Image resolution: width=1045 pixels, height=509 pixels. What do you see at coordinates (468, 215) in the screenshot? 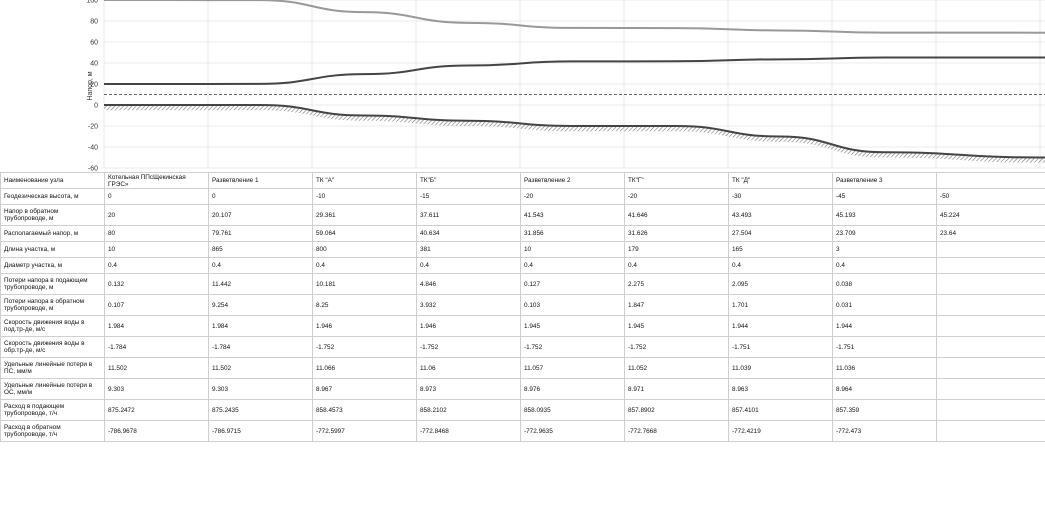
I see `value-cell: 37.611` at bounding box center [468, 215].